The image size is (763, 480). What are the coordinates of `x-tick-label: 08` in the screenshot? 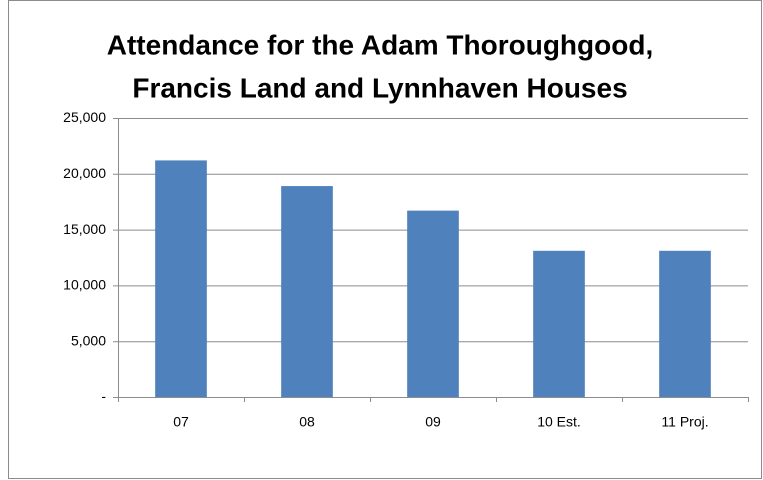 It's located at (307, 422).